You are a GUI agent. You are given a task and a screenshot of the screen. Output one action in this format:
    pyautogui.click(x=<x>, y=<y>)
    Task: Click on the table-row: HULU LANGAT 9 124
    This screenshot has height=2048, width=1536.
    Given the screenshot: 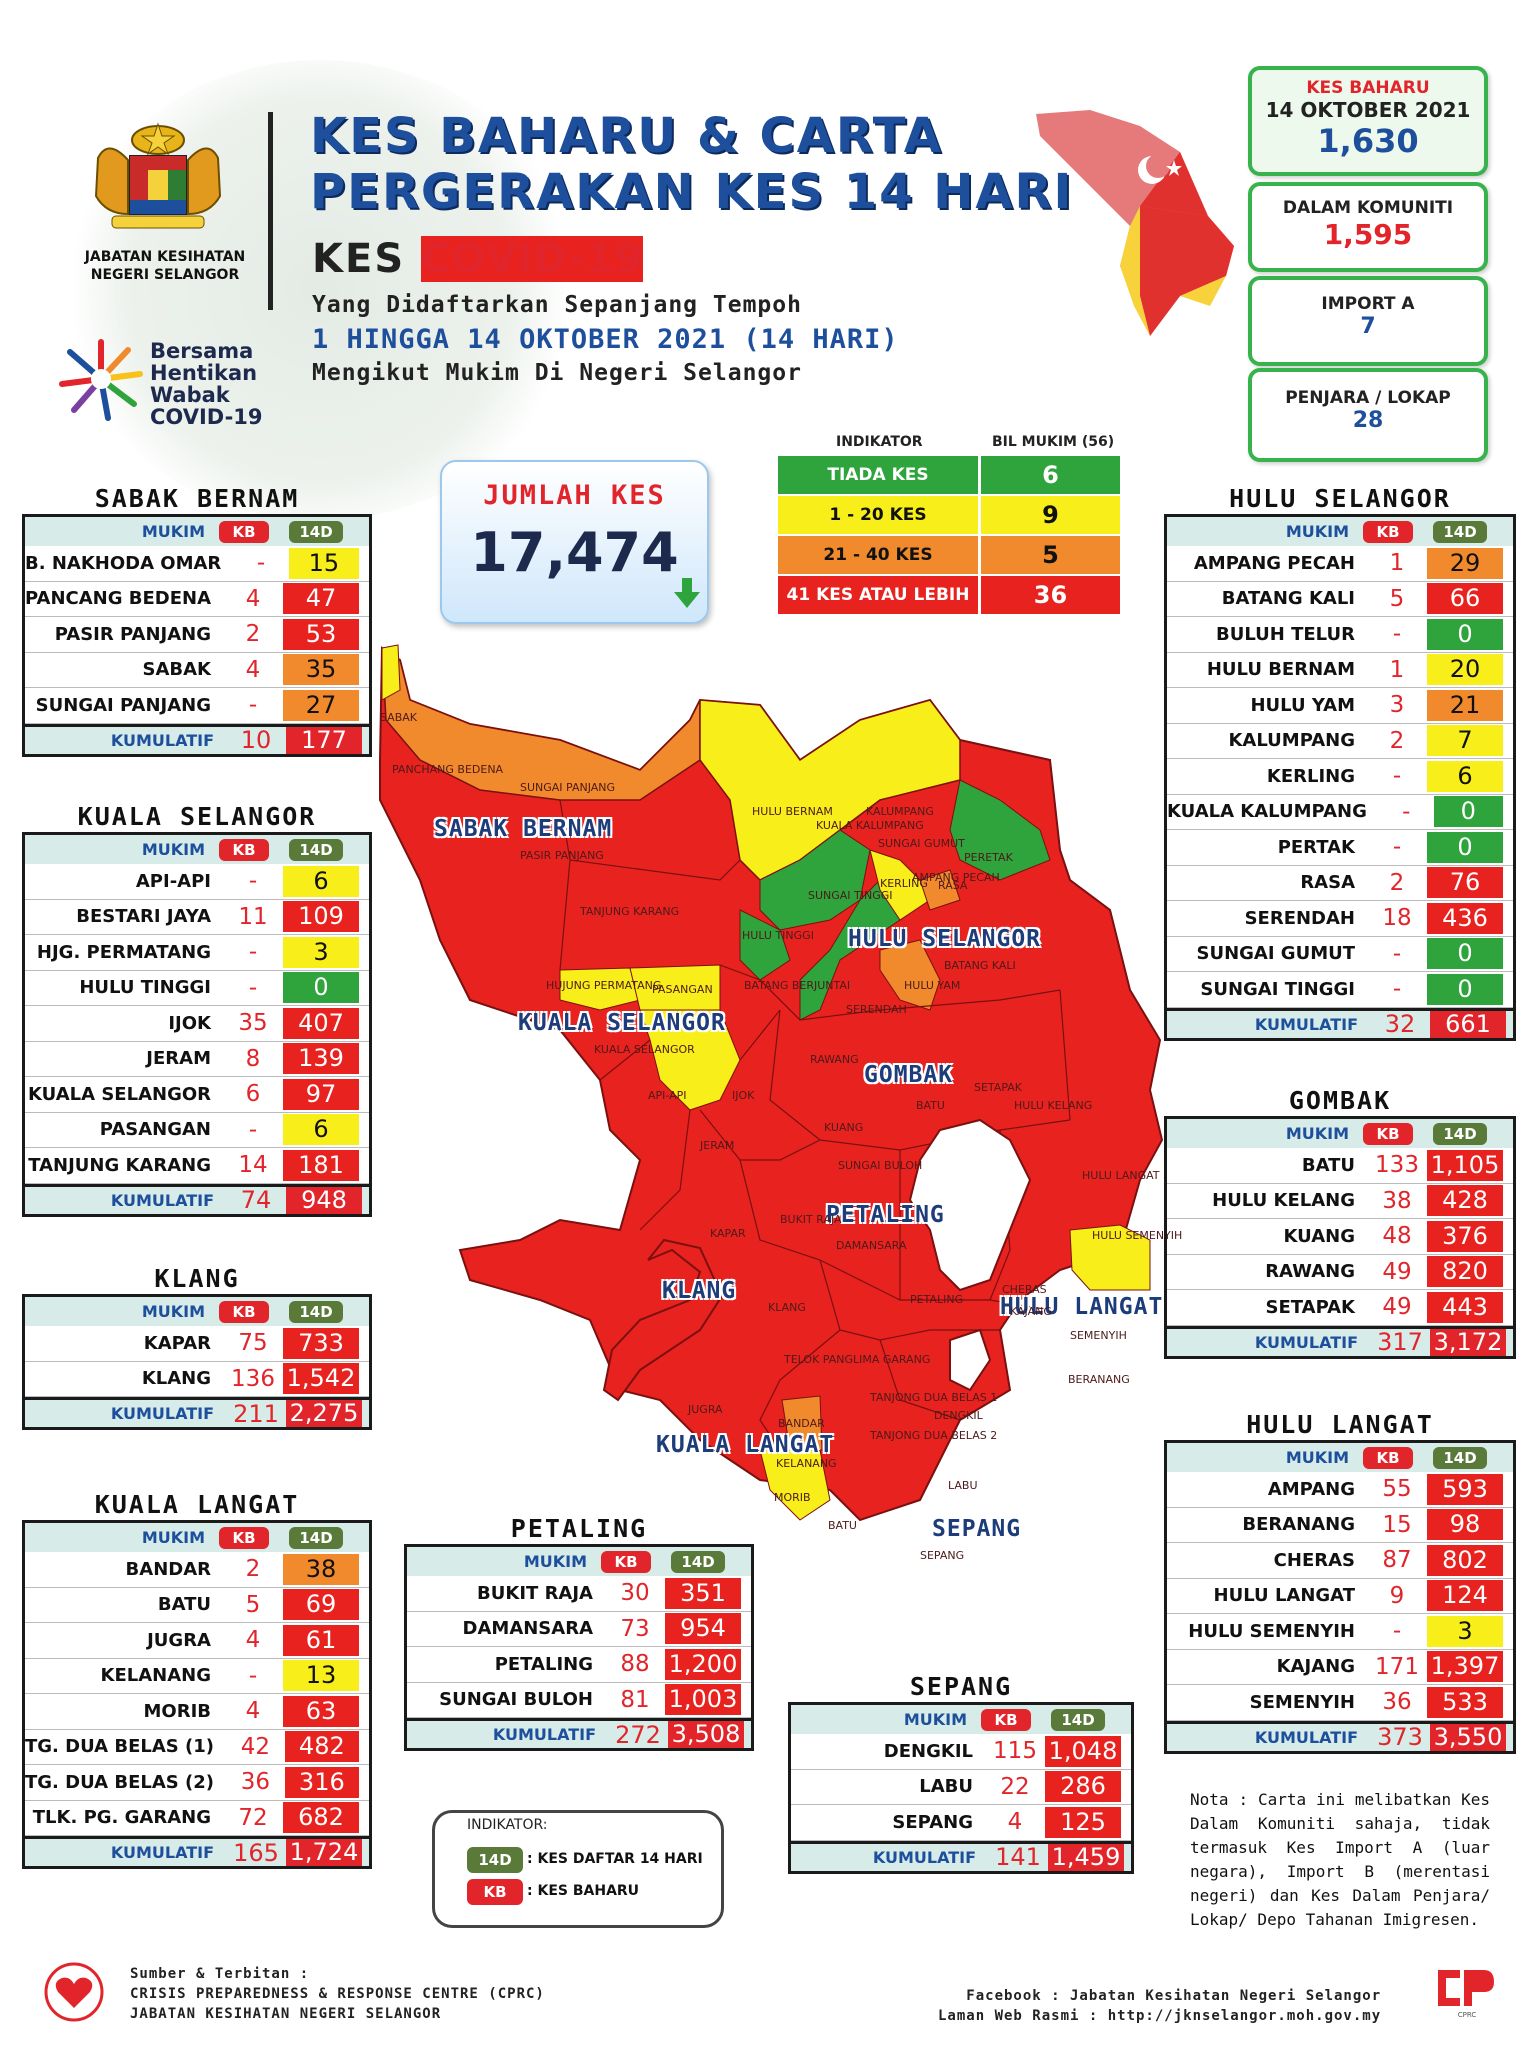 What is the action you would take?
    pyautogui.click(x=1340, y=1596)
    